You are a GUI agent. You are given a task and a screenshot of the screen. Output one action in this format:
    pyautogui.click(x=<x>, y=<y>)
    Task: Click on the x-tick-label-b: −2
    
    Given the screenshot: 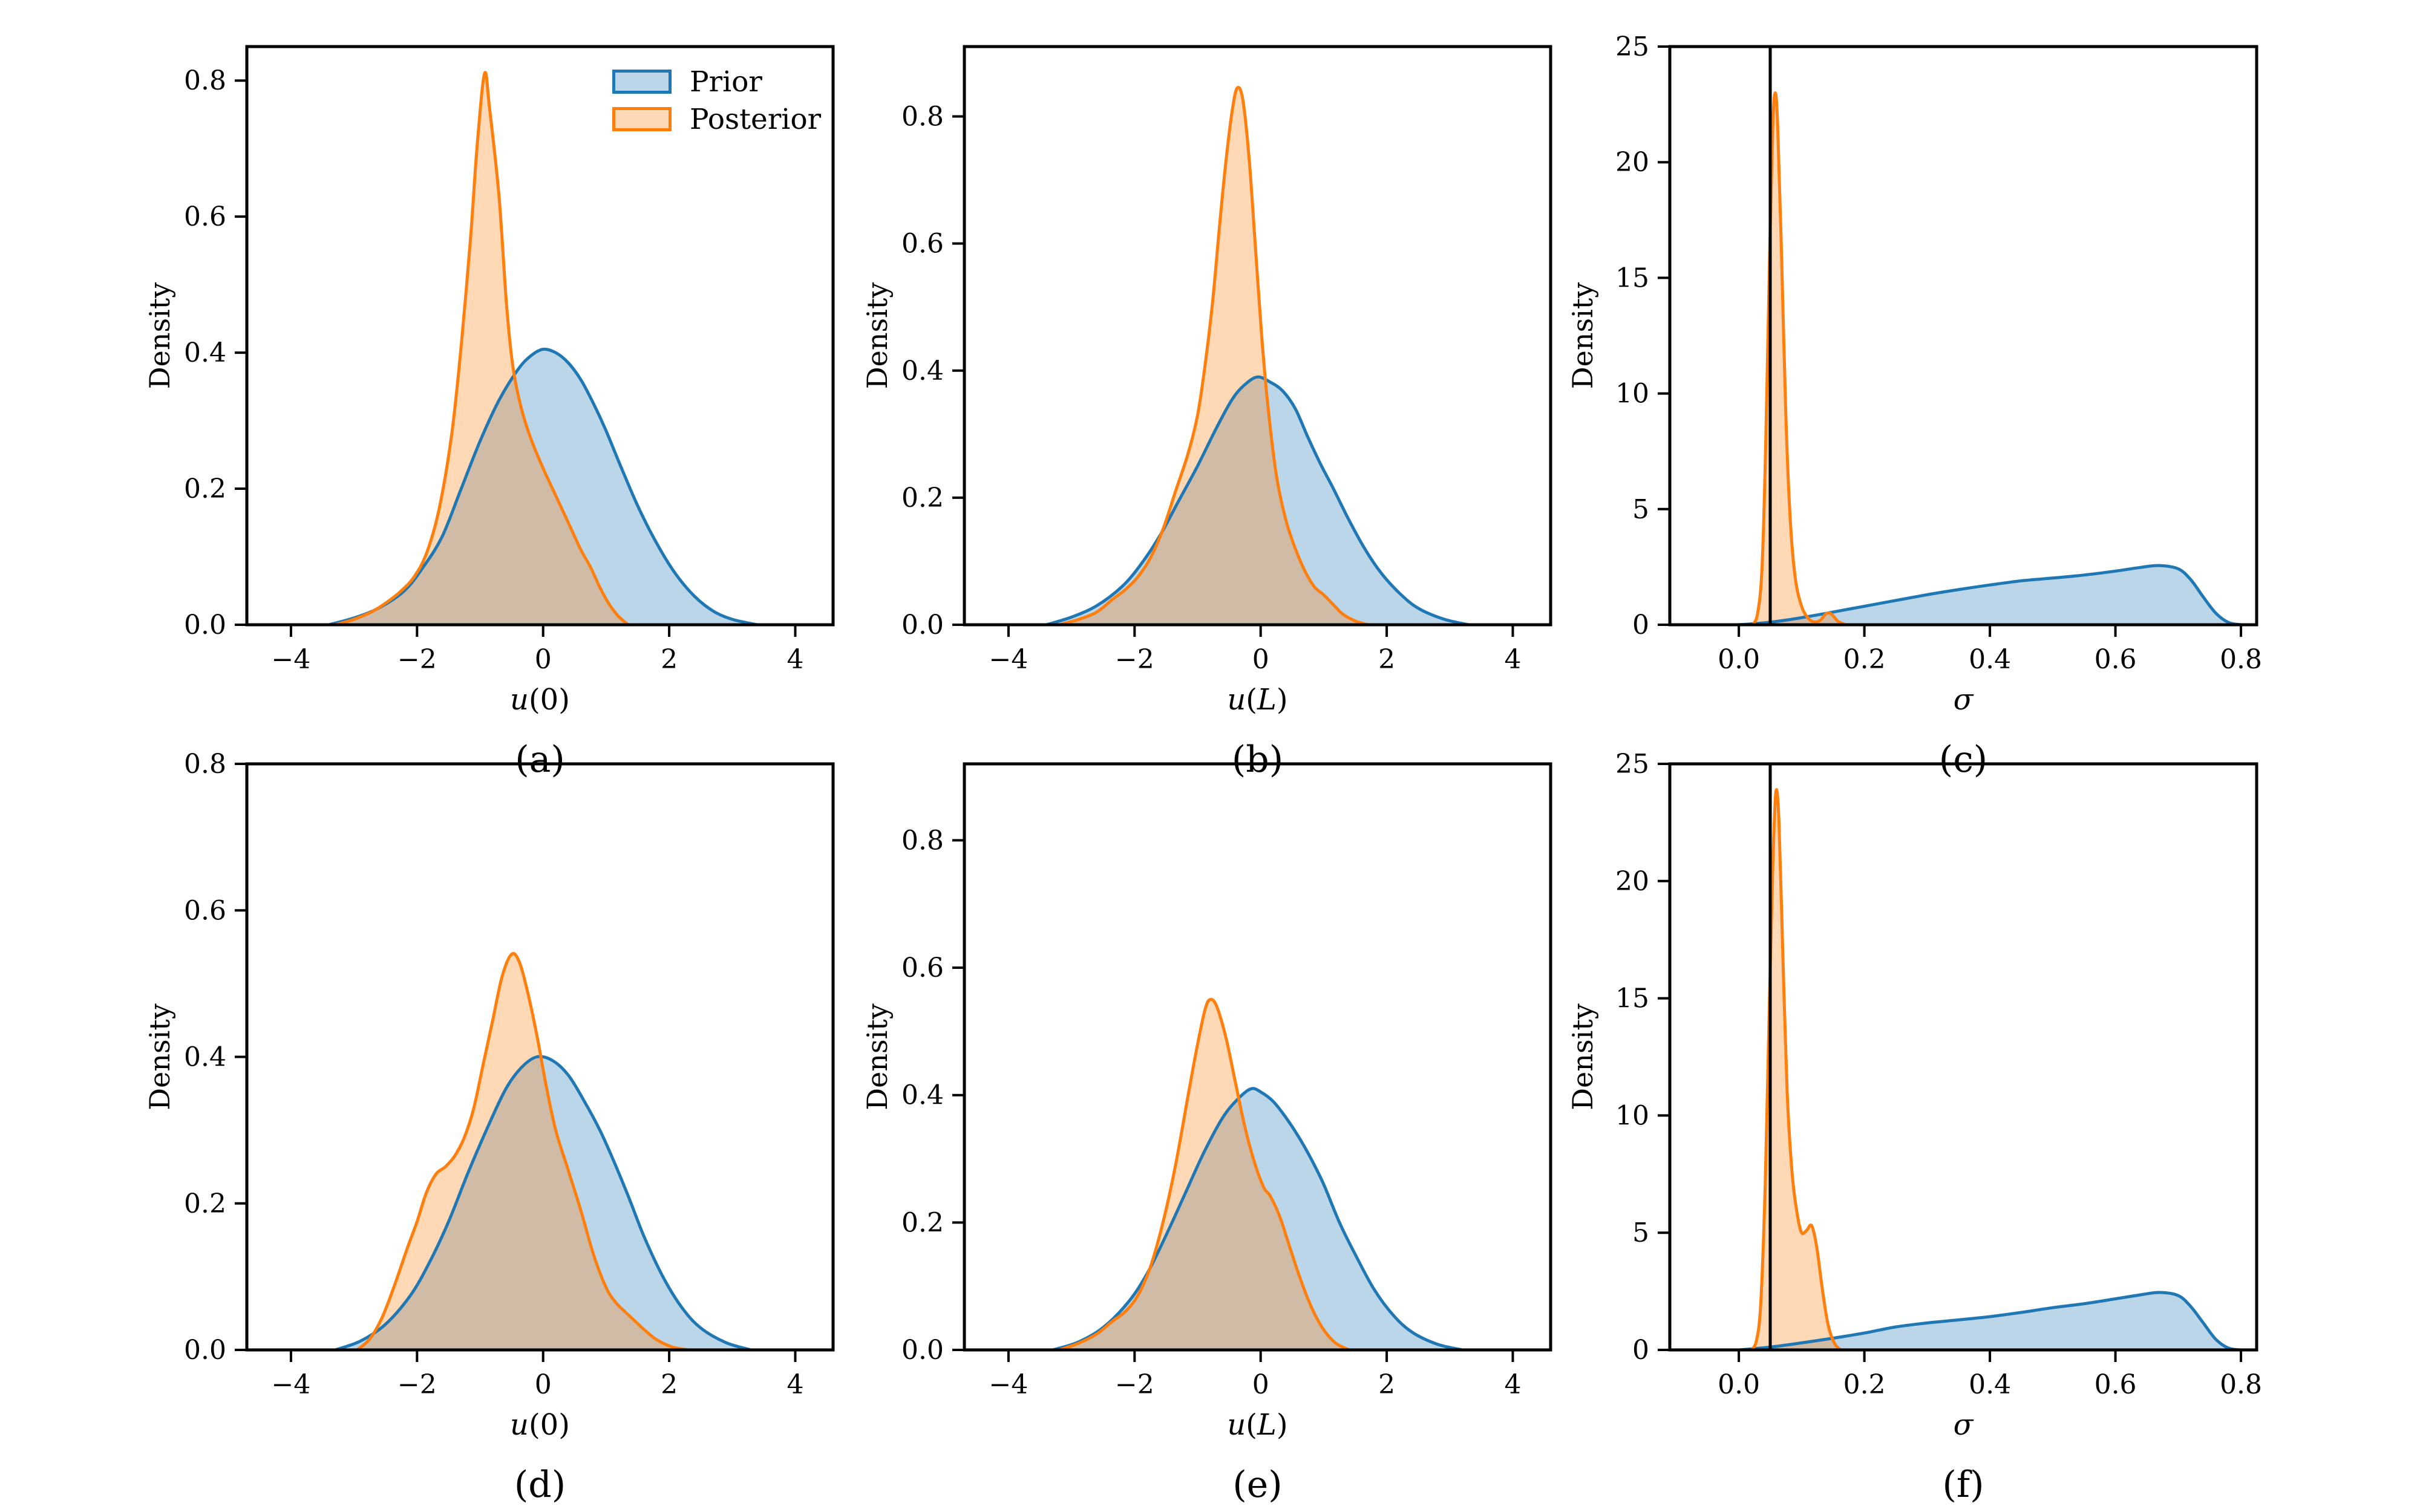 What is the action you would take?
    pyautogui.click(x=1134, y=659)
    